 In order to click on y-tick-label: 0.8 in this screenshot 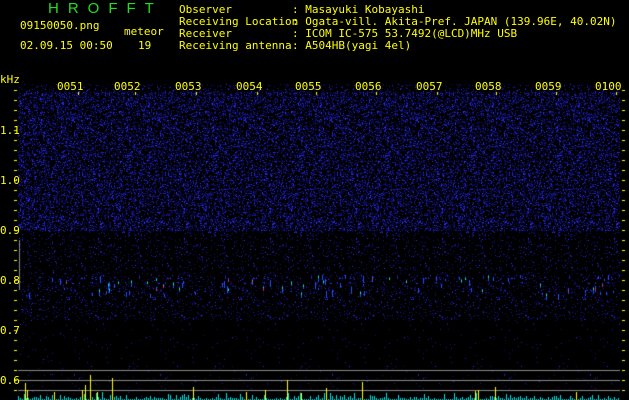, I will do `click(10, 280)`.